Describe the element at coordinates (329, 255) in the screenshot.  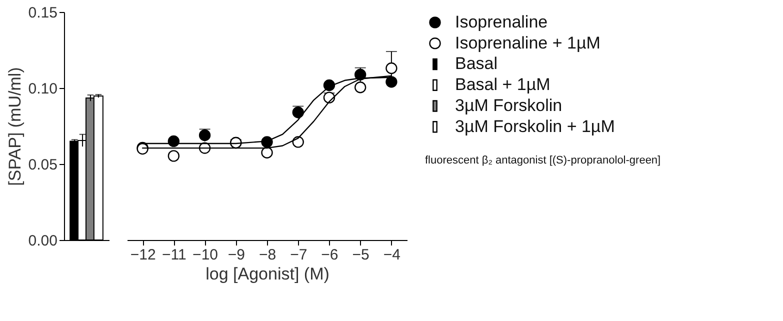
I see `x-tick-label: −6` at that location.